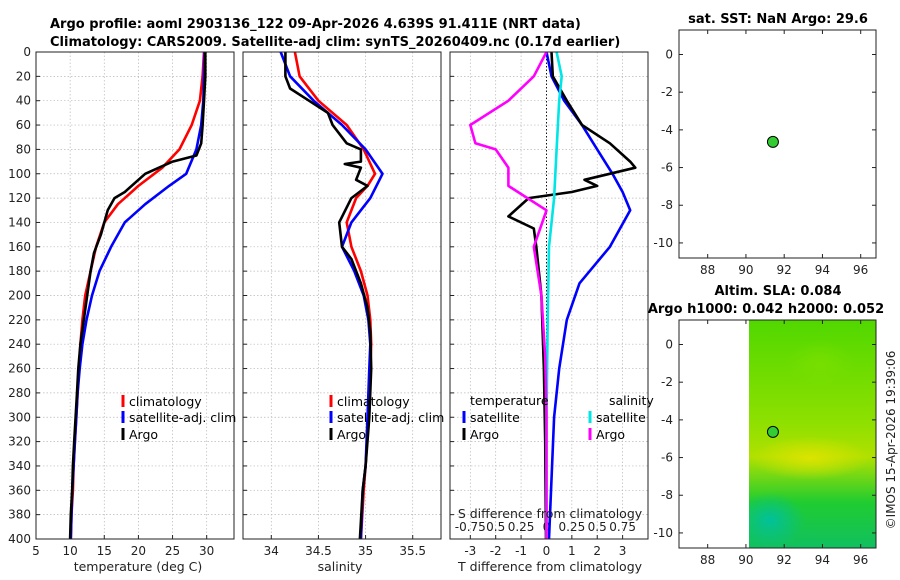 Image resolution: width=900 pixels, height=580 pixels. What do you see at coordinates (340, 566) in the screenshot?
I see `salinity-xlabel: salinity` at bounding box center [340, 566].